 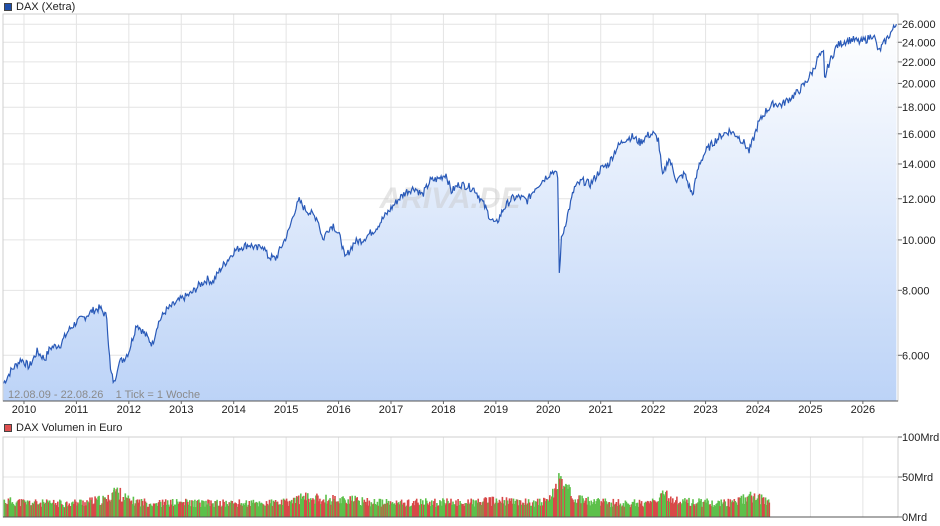 What do you see at coordinates (443, 410) in the screenshot?
I see `x-tick-label: 2018` at bounding box center [443, 410].